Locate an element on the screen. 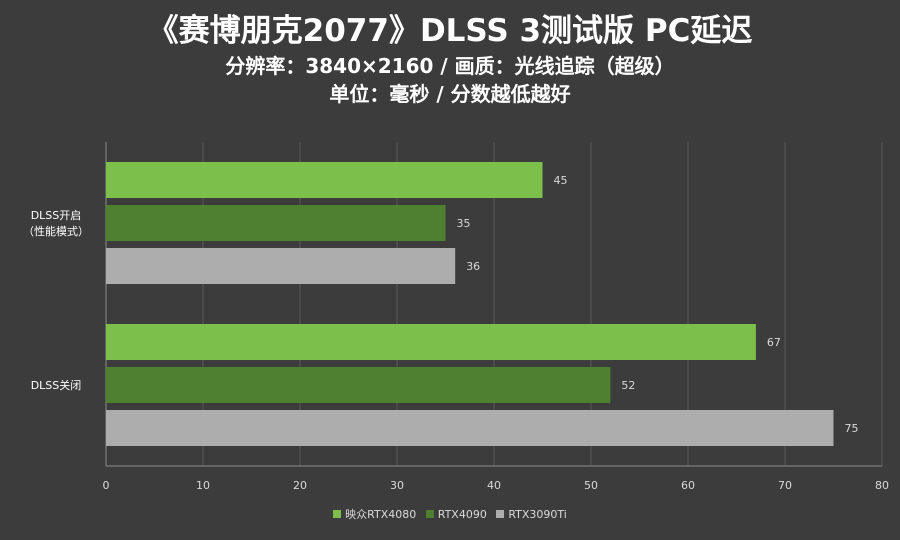 The image size is (900, 540). x-tick-label-70: 70 is located at coordinates (785, 485).